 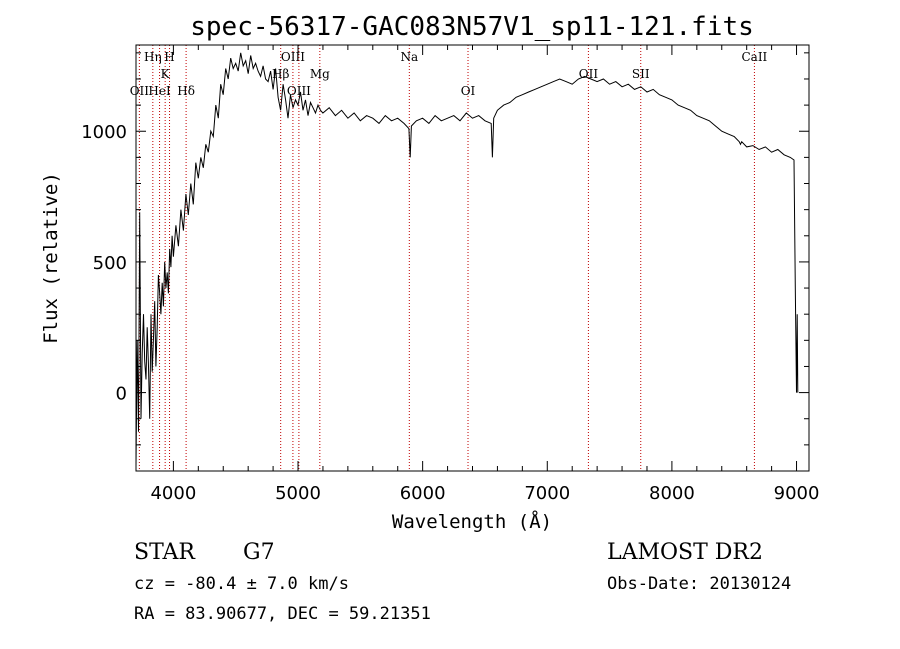 I want to click on line-marker-label: H, so click(x=169, y=57).